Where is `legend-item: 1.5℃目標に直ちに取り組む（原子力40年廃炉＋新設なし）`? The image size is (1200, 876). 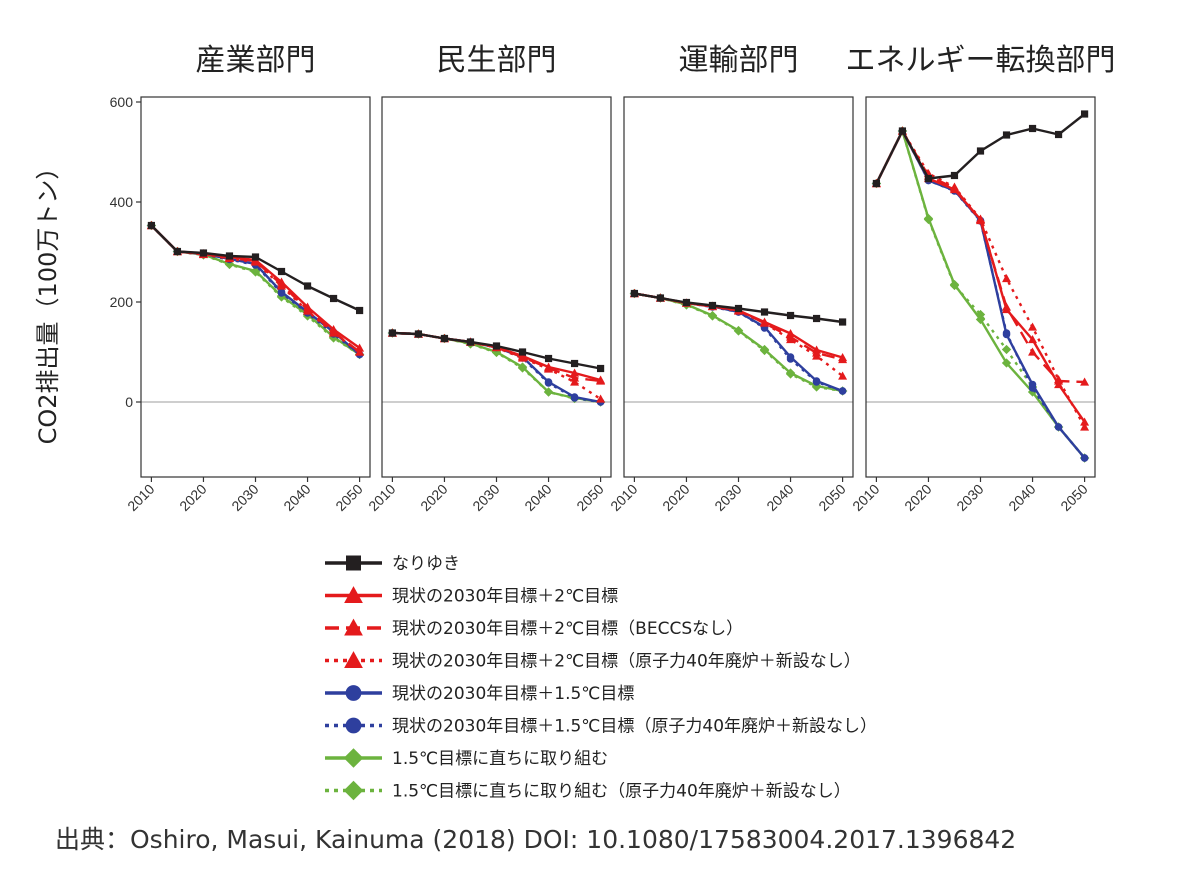
legend-item: 1.5℃目標に直ちに取り組む（原子力40年廃炉＋新設なし） is located at coordinates (588, 791).